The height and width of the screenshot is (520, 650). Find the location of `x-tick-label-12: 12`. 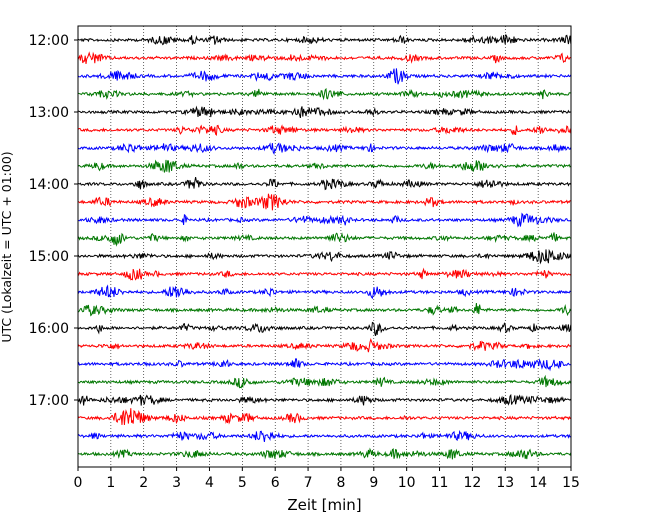

x-tick-label-12: 12 is located at coordinates (472, 483).